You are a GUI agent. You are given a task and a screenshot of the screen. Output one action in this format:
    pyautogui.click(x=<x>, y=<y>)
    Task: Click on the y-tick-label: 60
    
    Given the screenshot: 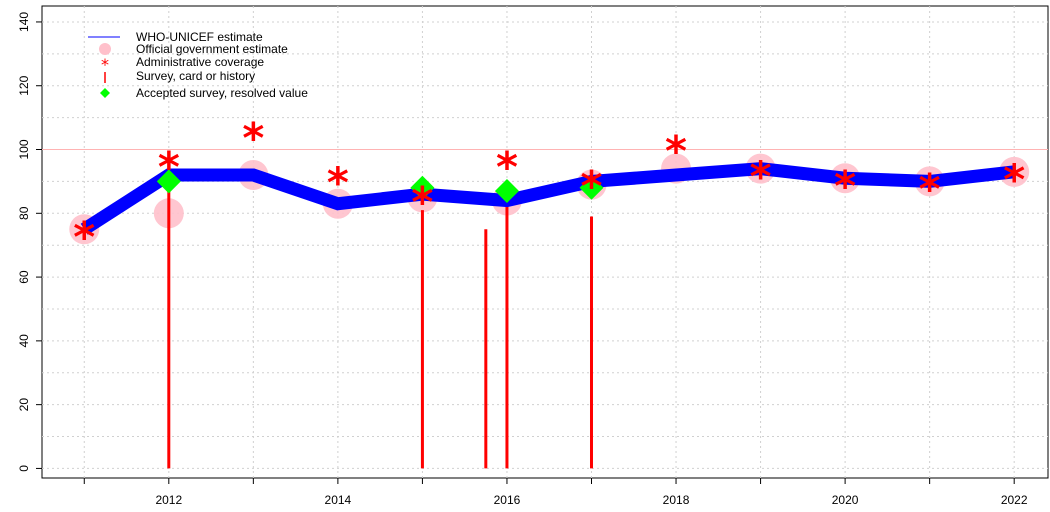 What is the action you would take?
    pyautogui.click(x=24, y=277)
    